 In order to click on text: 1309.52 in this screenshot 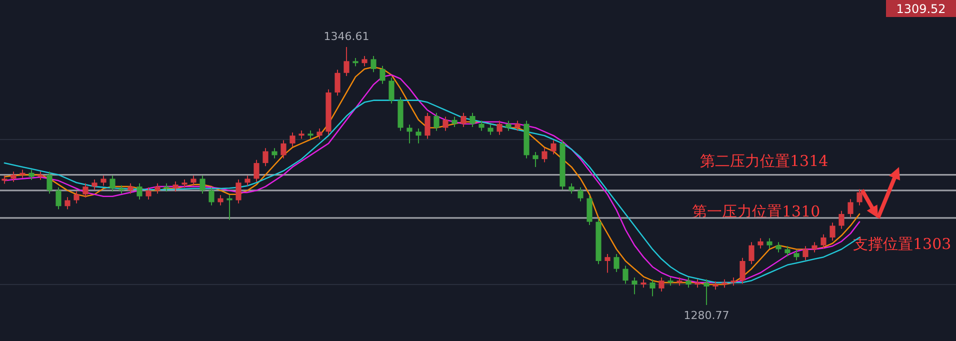, I will do `click(921, 9)`.